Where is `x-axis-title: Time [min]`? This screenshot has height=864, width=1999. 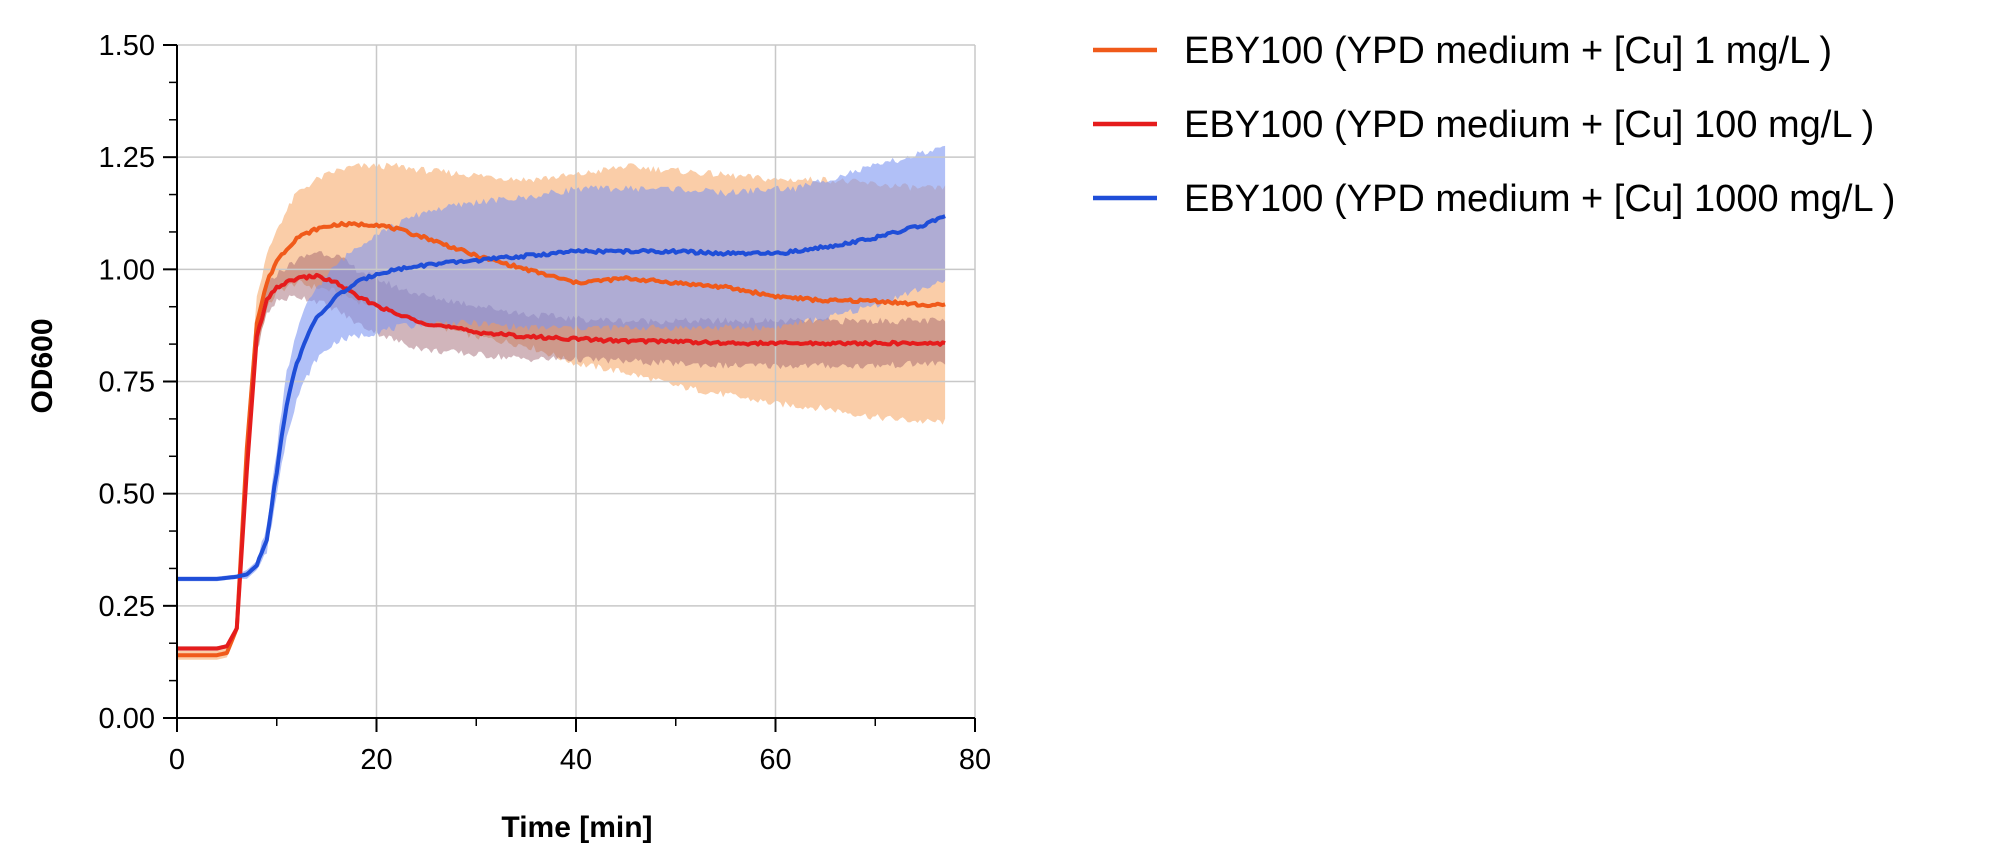
x-axis-title: Time [min] is located at coordinates (576, 827).